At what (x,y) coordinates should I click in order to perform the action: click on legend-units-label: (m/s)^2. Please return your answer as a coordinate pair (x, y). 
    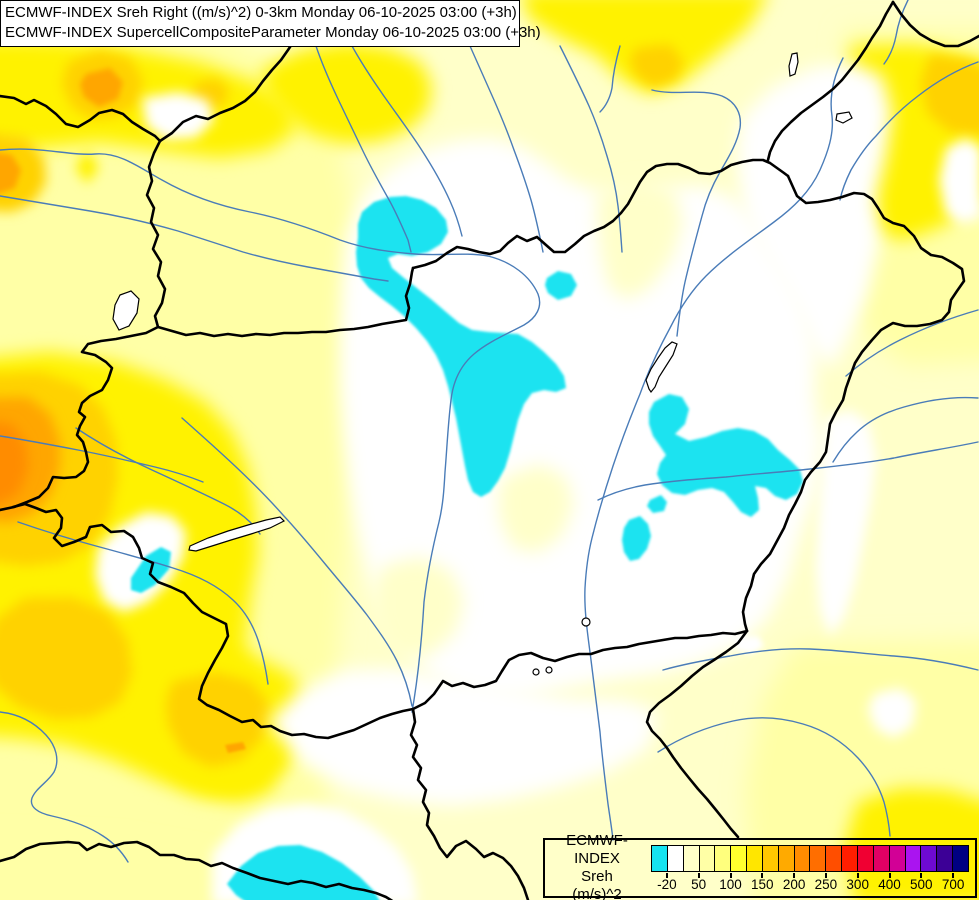
    Looking at the image, I should click on (597, 893).